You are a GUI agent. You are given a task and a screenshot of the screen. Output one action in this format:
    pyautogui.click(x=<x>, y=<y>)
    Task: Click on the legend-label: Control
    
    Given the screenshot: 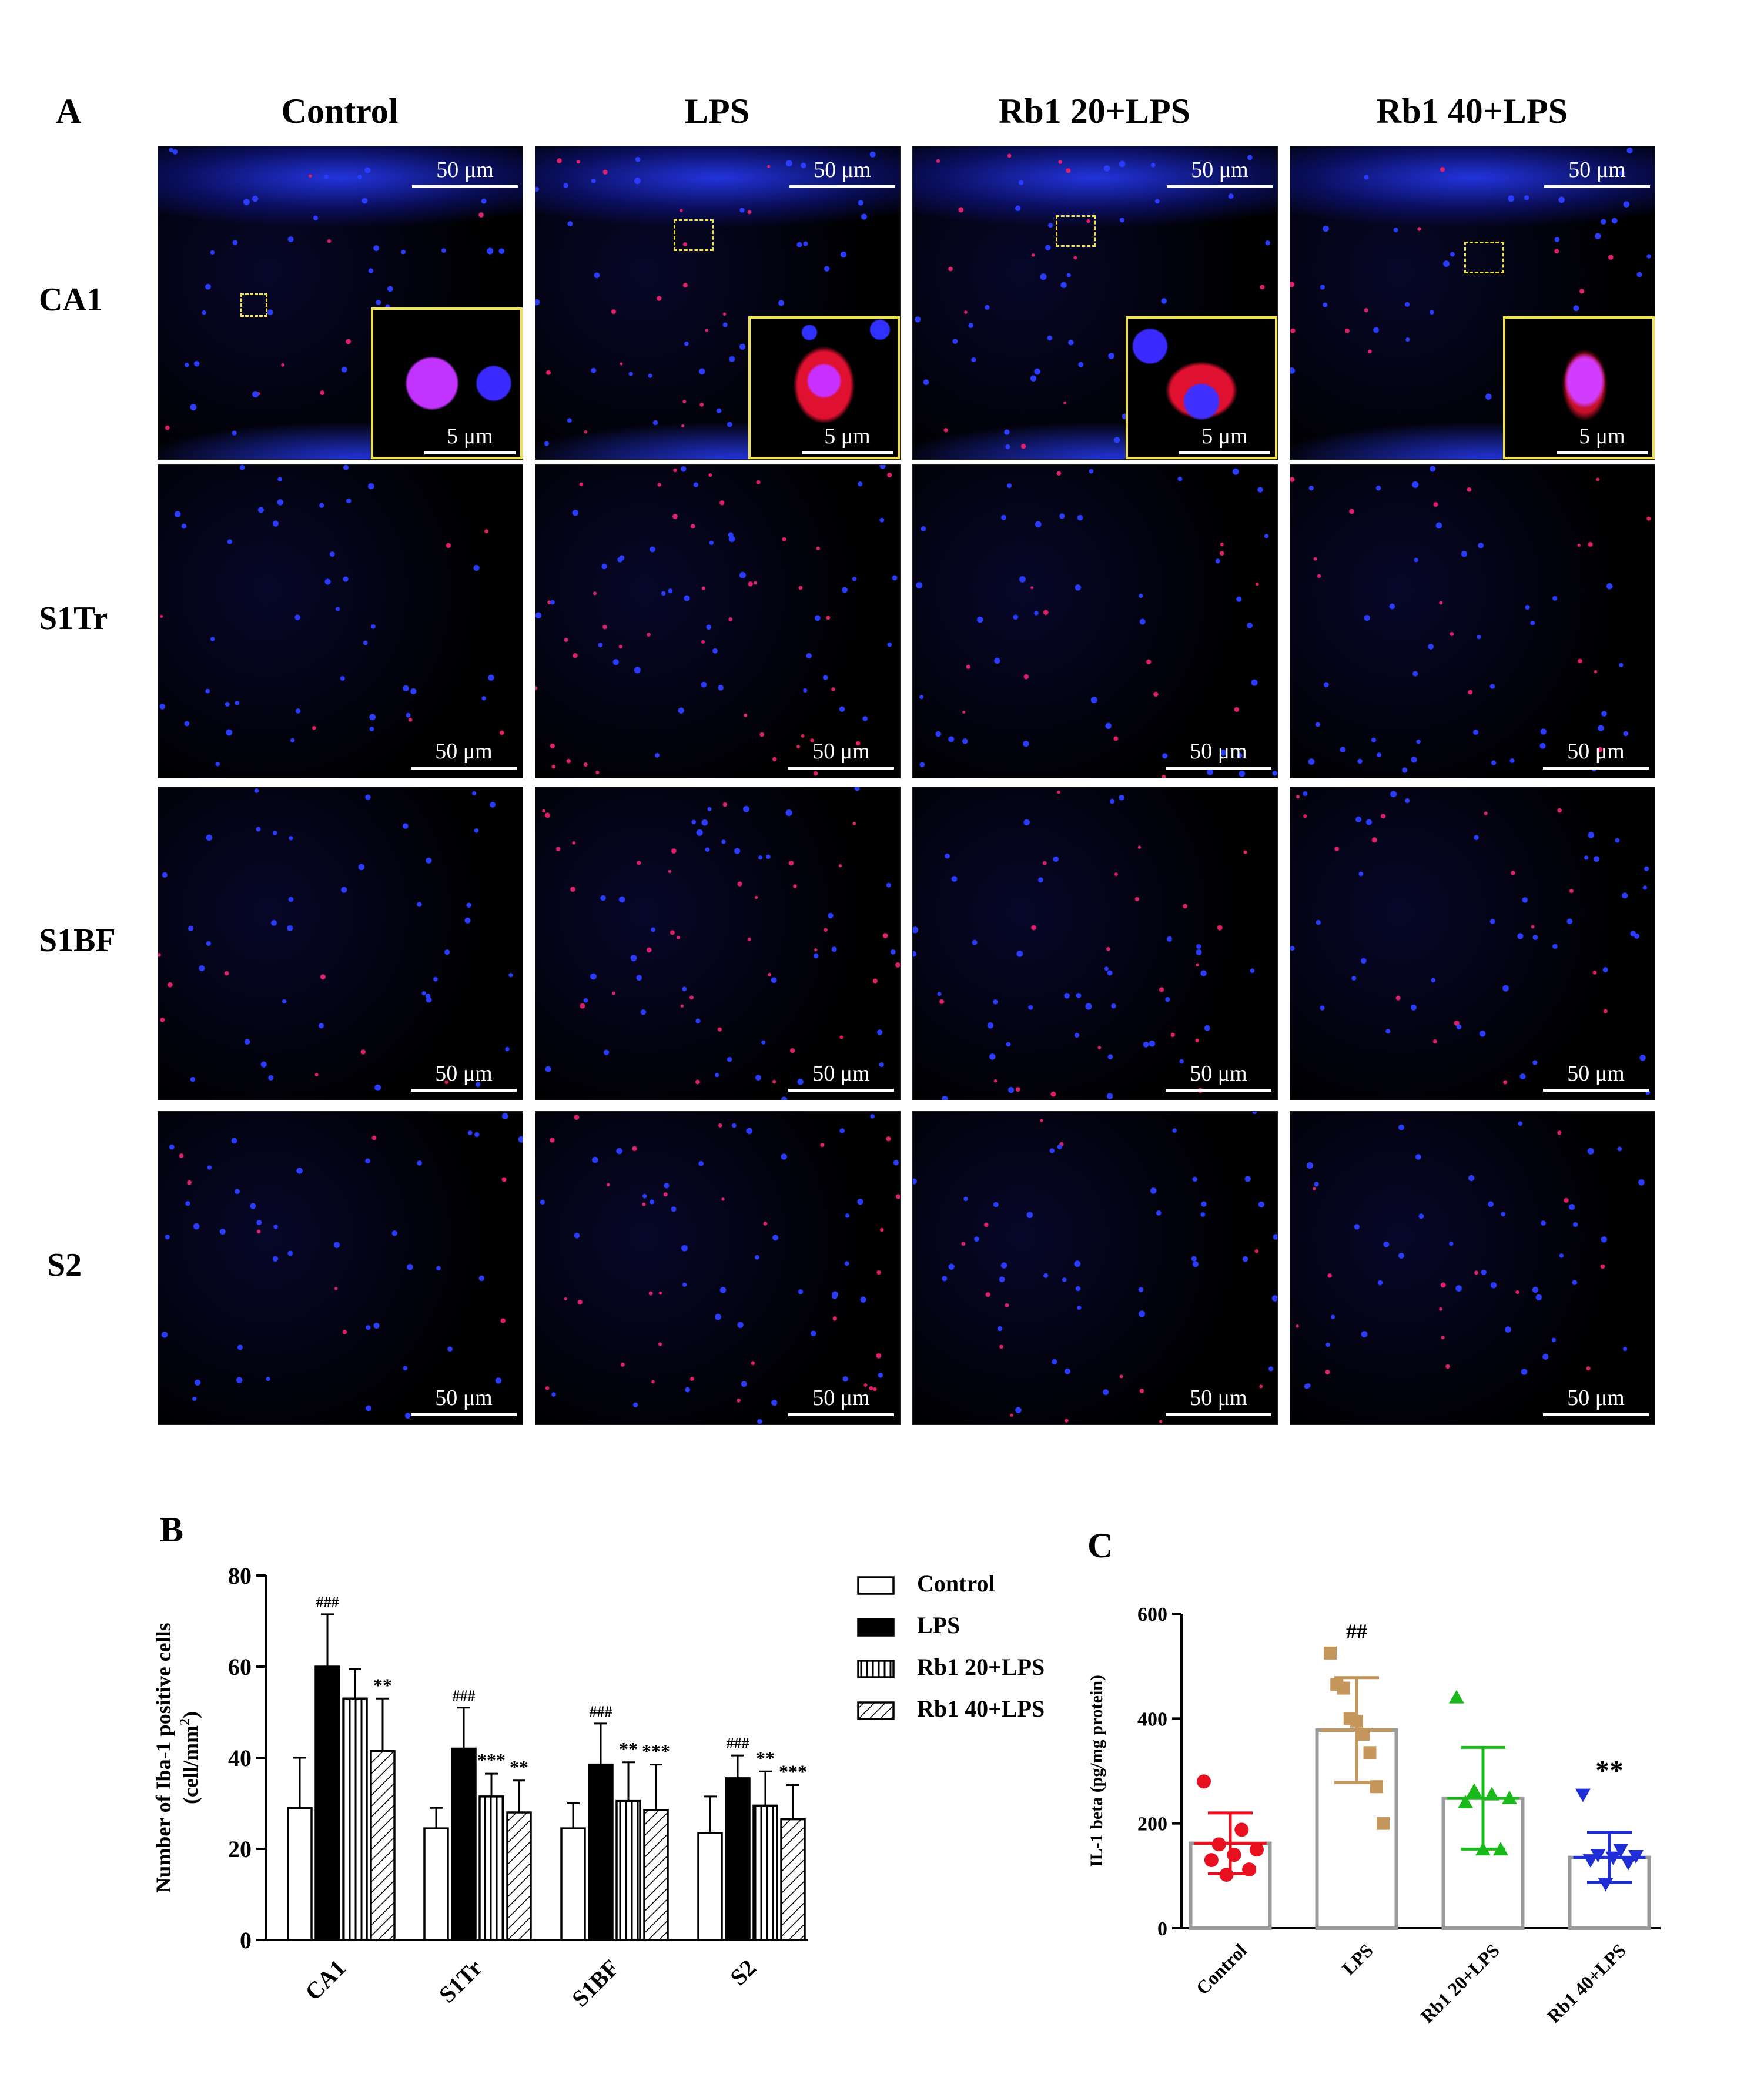 What is the action you would take?
    pyautogui.click(x=956, y=1583)
    